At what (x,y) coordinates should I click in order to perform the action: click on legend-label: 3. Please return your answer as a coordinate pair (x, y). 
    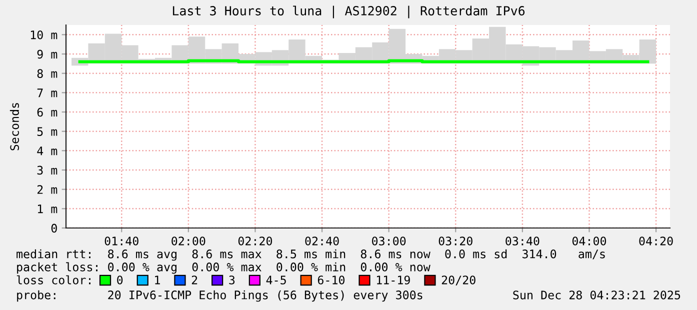
    Looking at the image, I should click on (232, 280).